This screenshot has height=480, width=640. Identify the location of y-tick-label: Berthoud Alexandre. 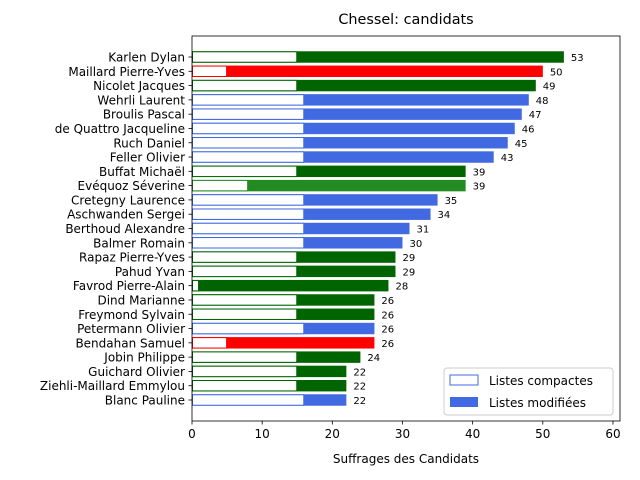
(125, 229).